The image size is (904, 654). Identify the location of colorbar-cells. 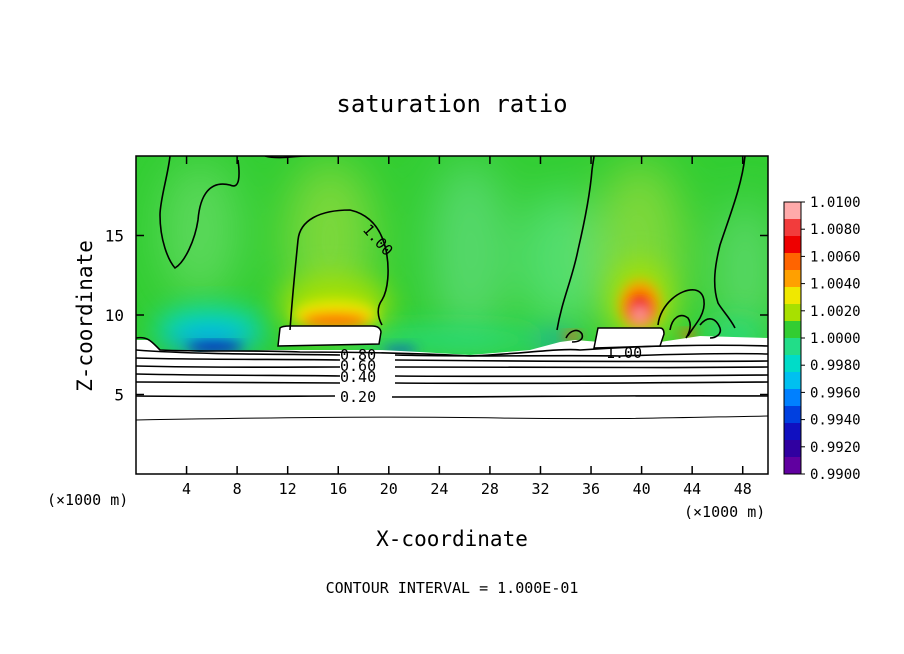
(792, 338).